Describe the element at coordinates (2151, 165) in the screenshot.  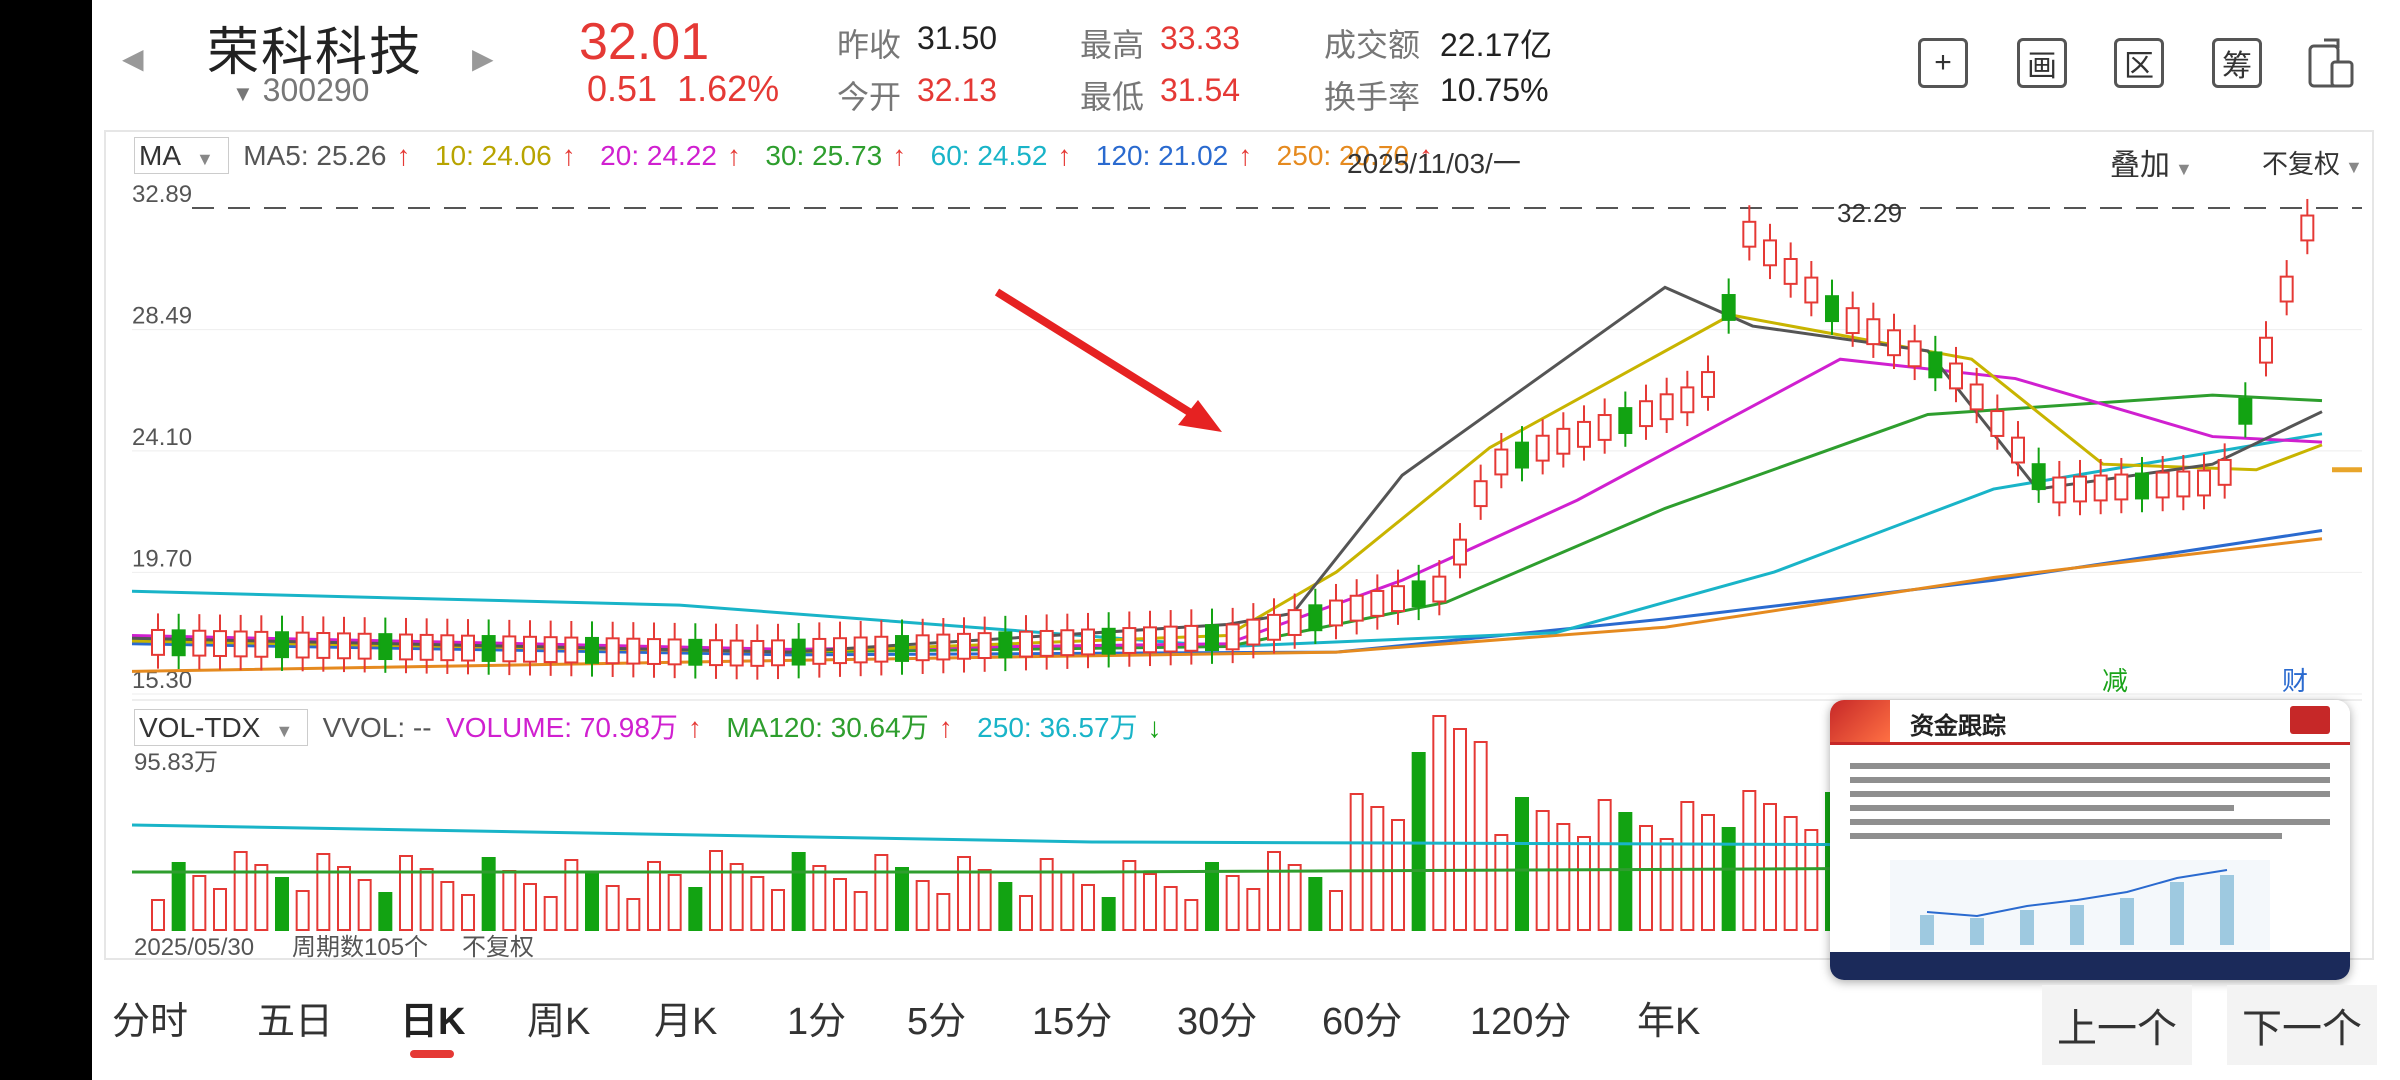
I see `overlay-dropdown: 叠加 ▼` at that location.